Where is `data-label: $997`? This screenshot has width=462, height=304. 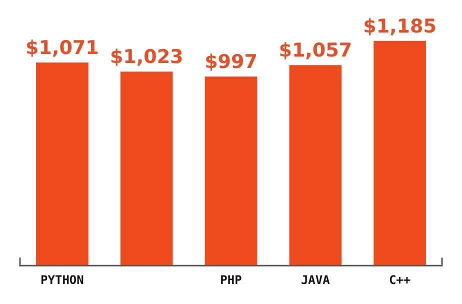
data-label: $997 is located at coordinates (231, 61).